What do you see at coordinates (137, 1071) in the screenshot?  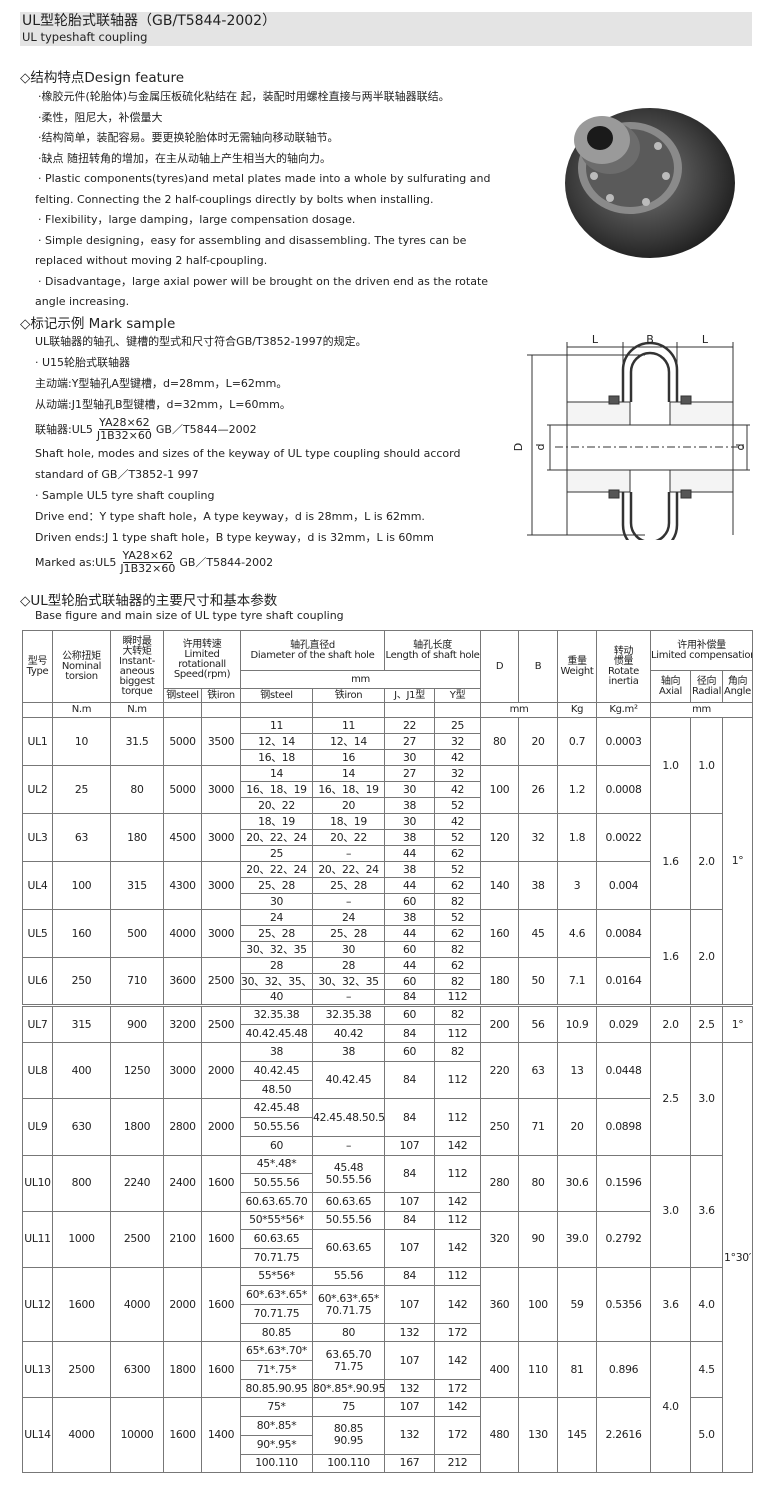 I see `table-cell: 1250` at bounding box center [137, 1071].